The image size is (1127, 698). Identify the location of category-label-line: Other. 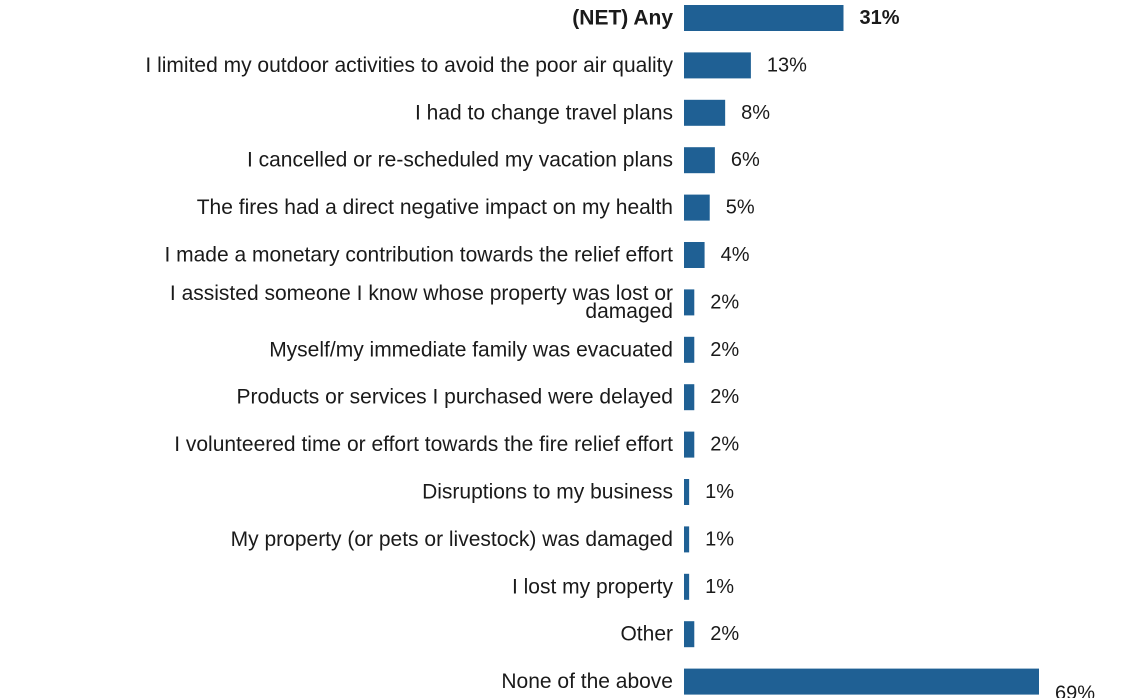
(646, 634).